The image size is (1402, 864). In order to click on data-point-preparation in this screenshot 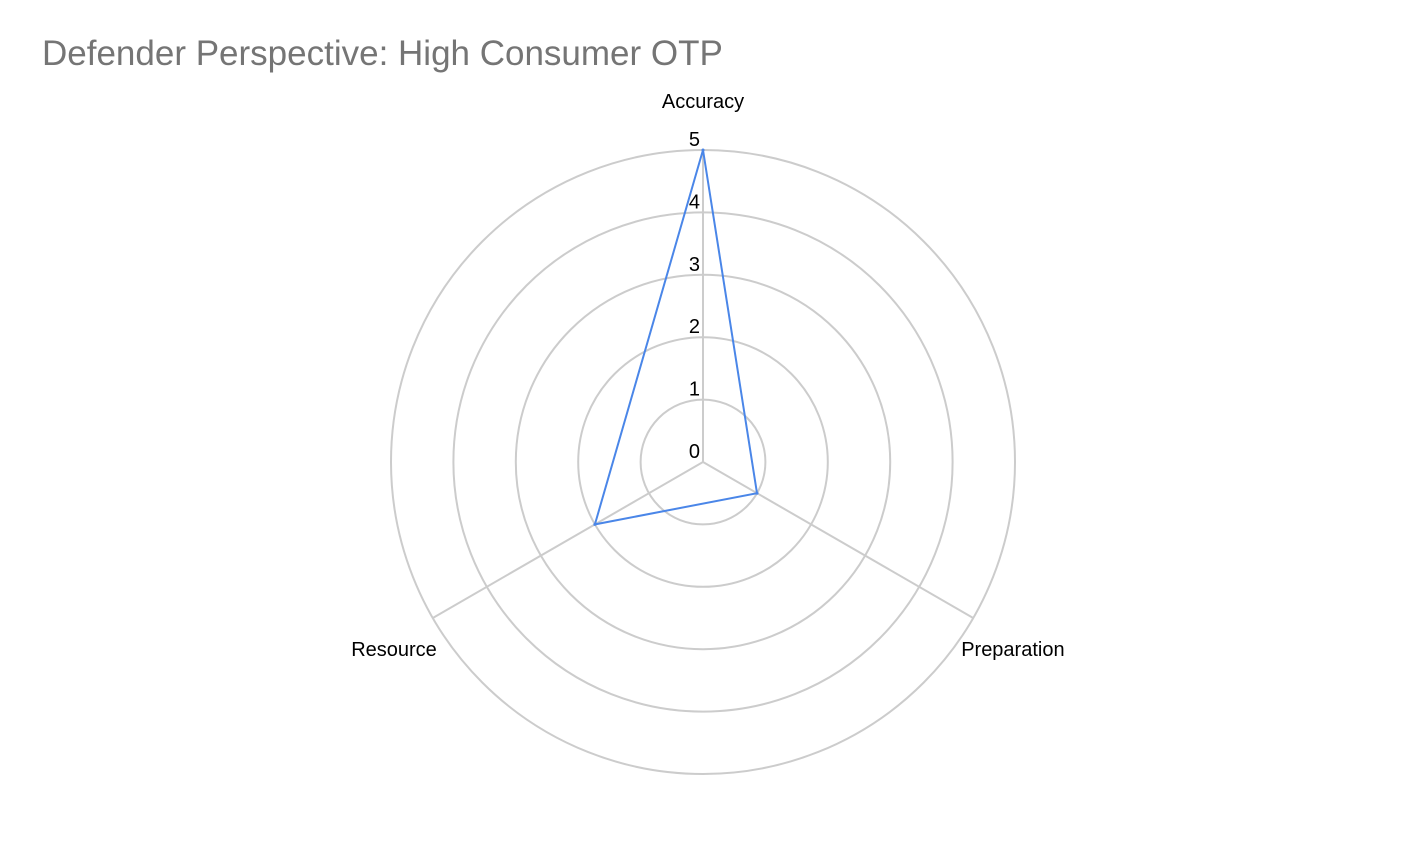, I will do `click(757, 493)`.